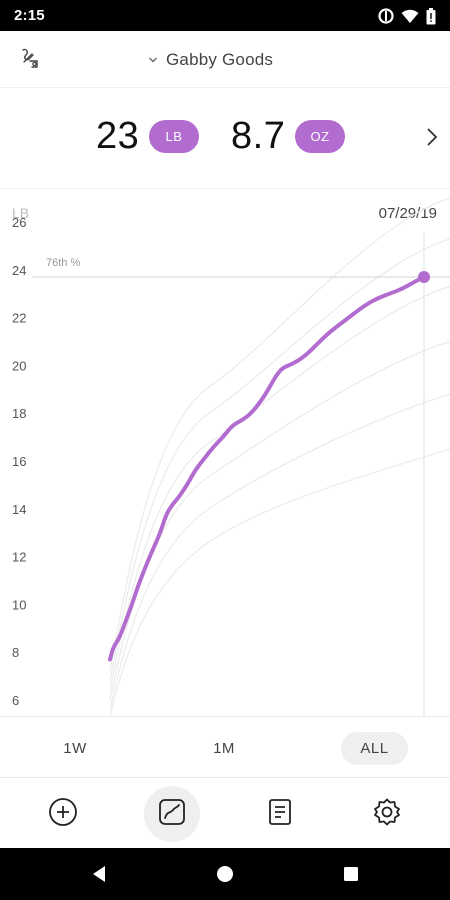 The height and width of the screenshot is (900, 450). What do you see at coordinates (225, 139) in the screenshot?
I see `weight-readout: 23 LB 8.7 OZ` at bounding box center [225, 139].